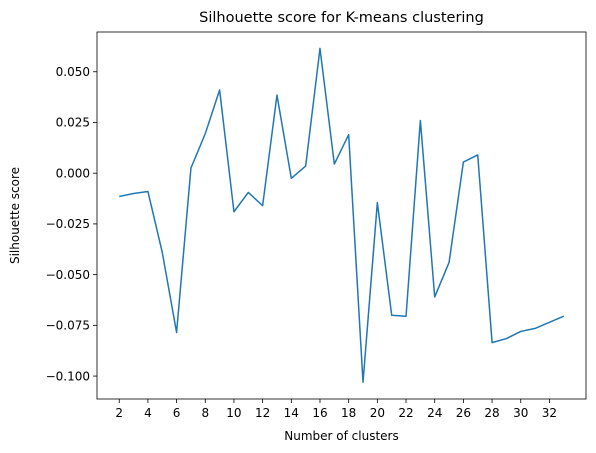 Image resolution: width=596 pixels, height=453 pixels. I want to click on y-tick-label: −0.100, so click(68, 376).